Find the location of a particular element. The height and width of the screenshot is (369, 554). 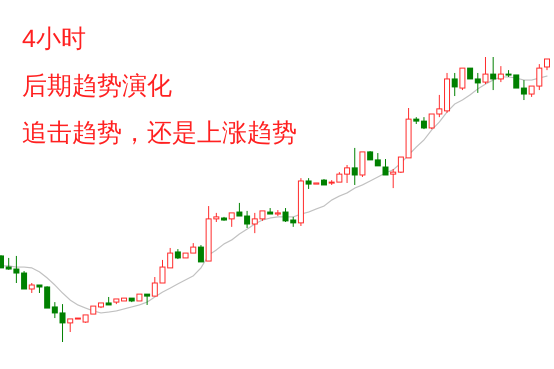

annotation: 追击趋势，还是上涨趋势 is located at coordinates (159, 133).